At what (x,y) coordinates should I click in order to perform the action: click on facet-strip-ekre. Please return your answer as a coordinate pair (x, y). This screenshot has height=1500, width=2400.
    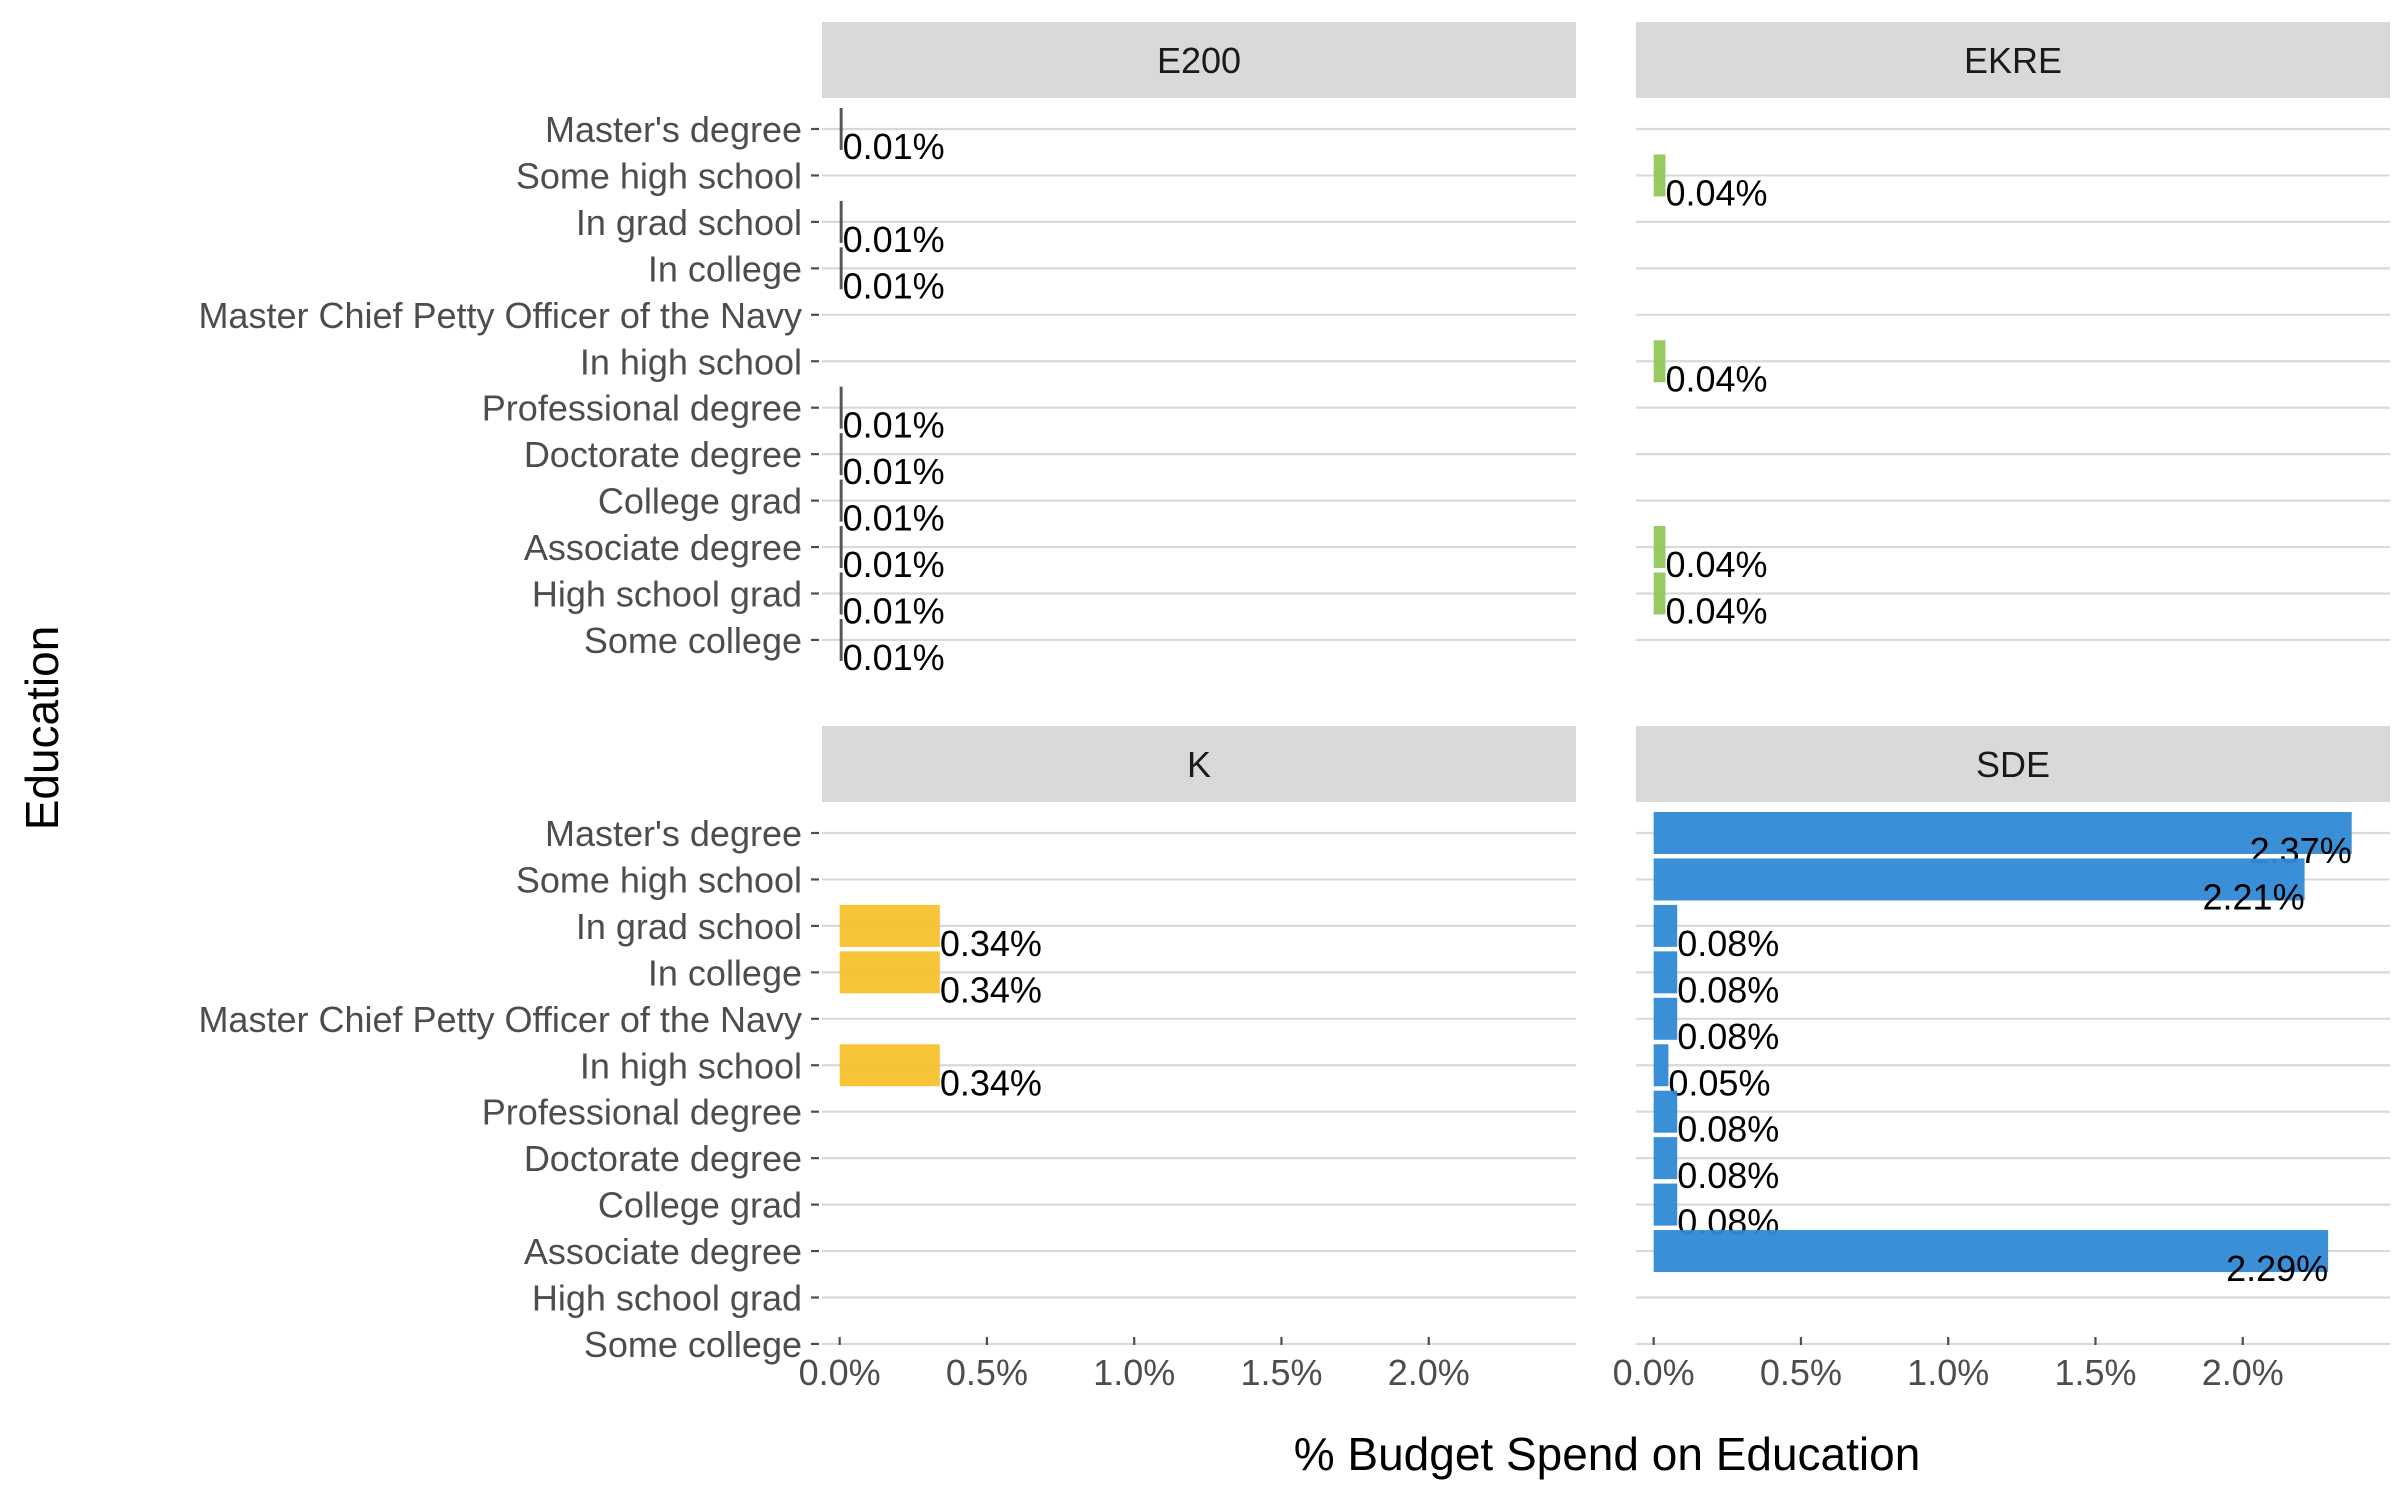
    Looking at the image, I should click on (2013, 60).